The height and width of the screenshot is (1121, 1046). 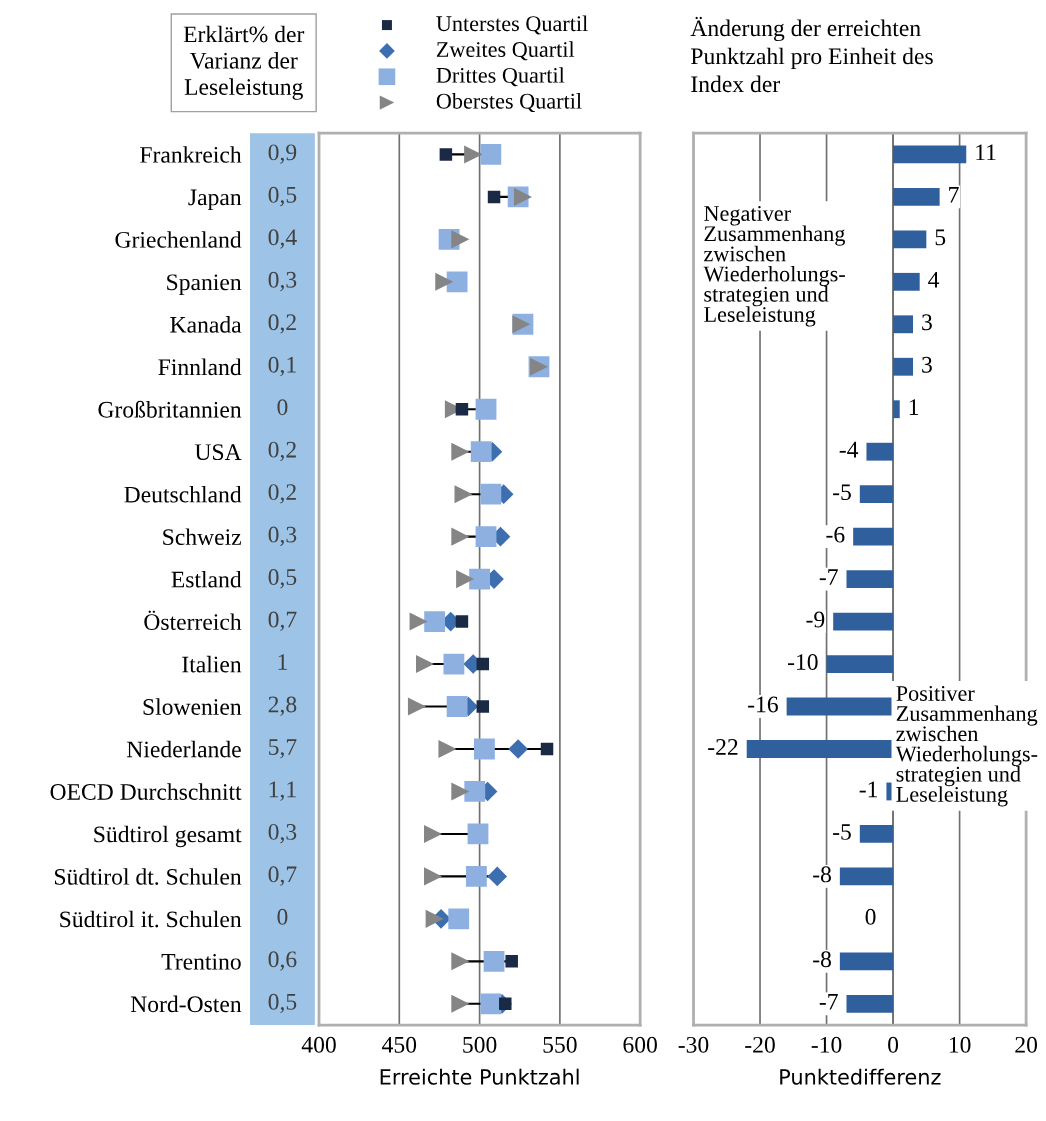 I want to click on annotation: Negativer Zusammenhang zwischen Wiederholungs- strategien und Leseleistung, so click(x=774, y=266).